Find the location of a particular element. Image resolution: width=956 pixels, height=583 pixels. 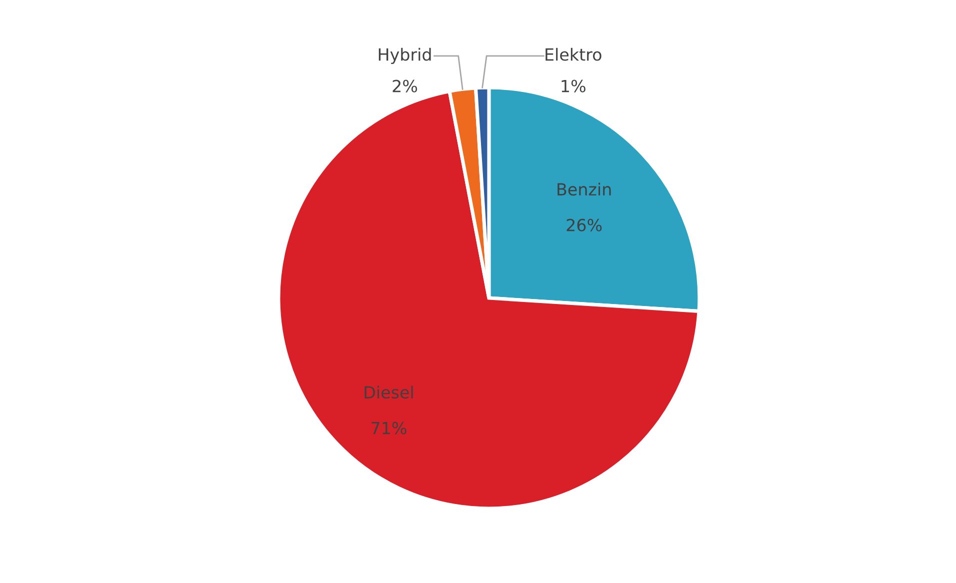

slice-label: Diesel is located at coordinates (388, 392).